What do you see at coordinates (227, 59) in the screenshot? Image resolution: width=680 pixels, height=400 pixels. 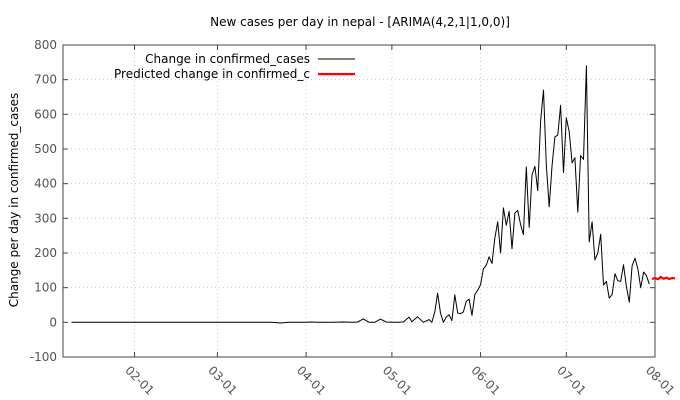 I see `legend-label: Change in confirmed_cases` at bounding box center [227, 59].